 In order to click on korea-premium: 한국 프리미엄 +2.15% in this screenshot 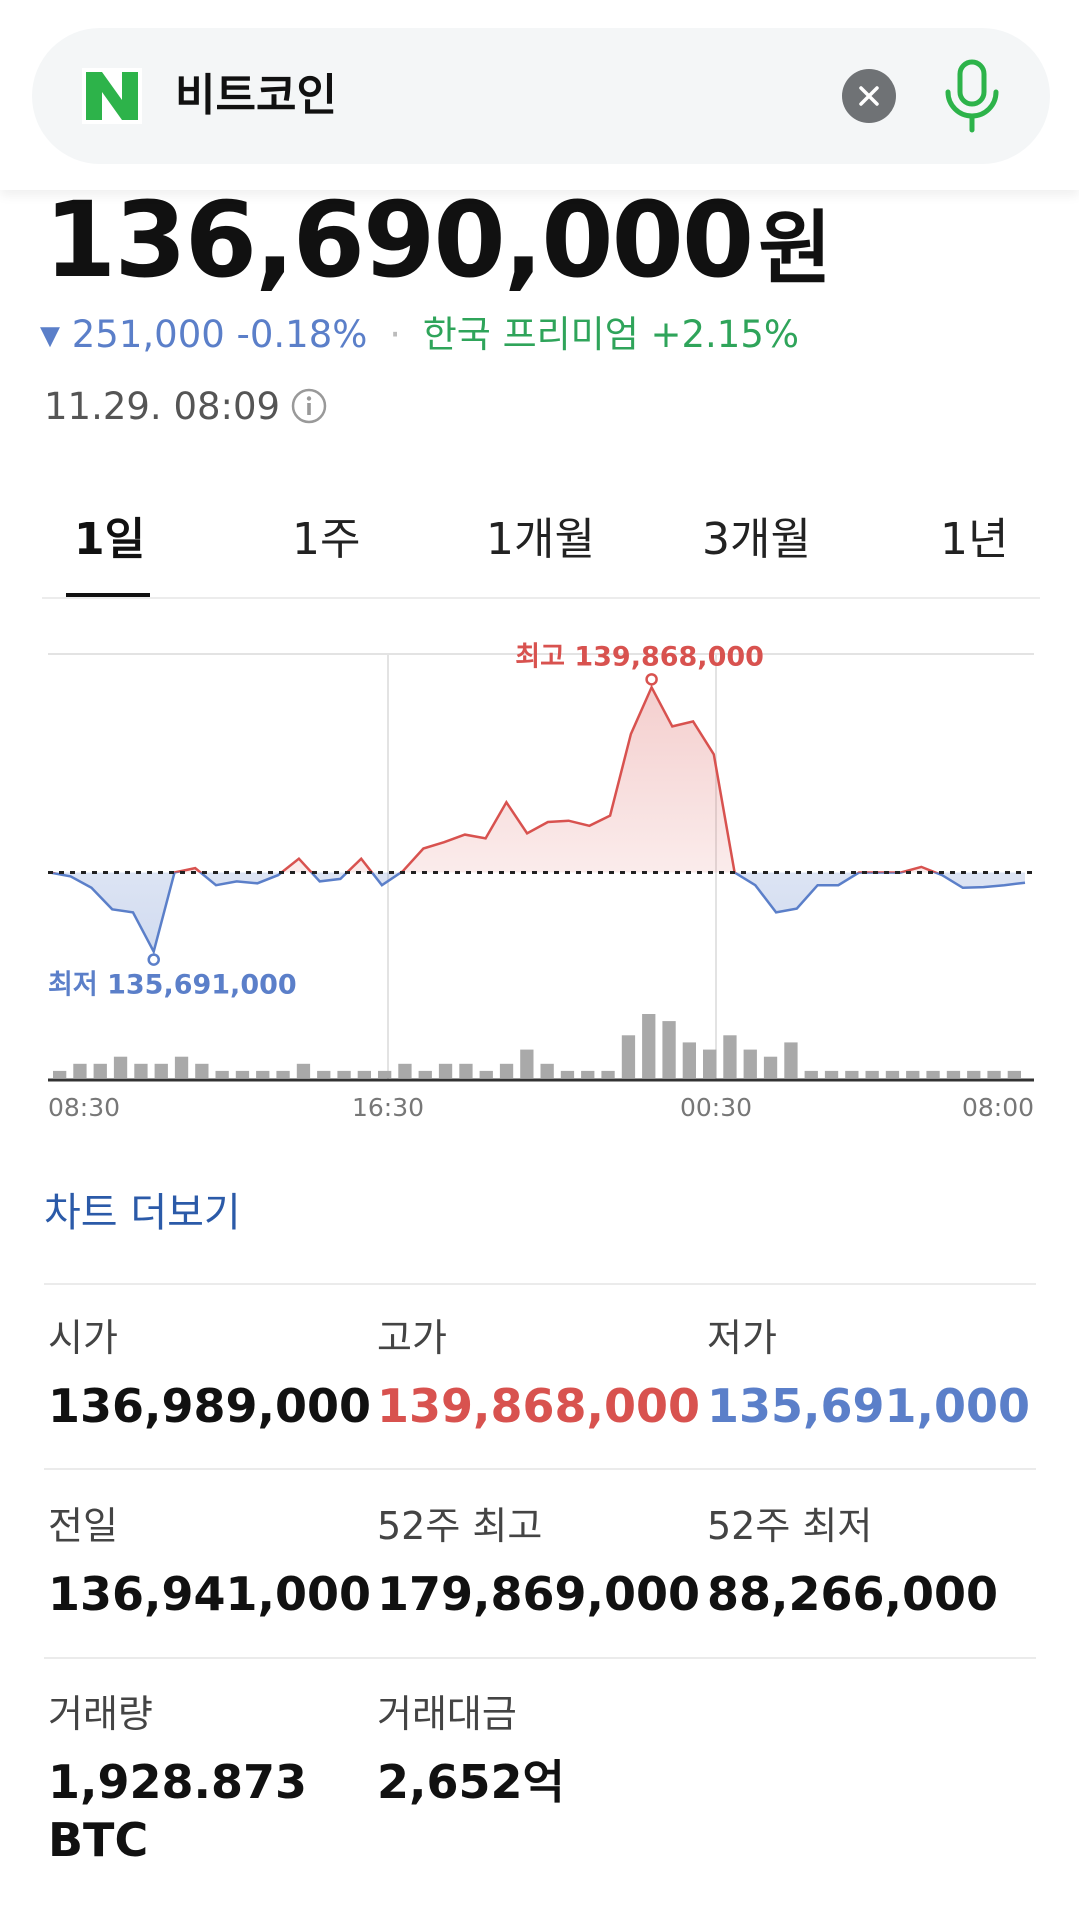, I will do `click(611, 334)`.